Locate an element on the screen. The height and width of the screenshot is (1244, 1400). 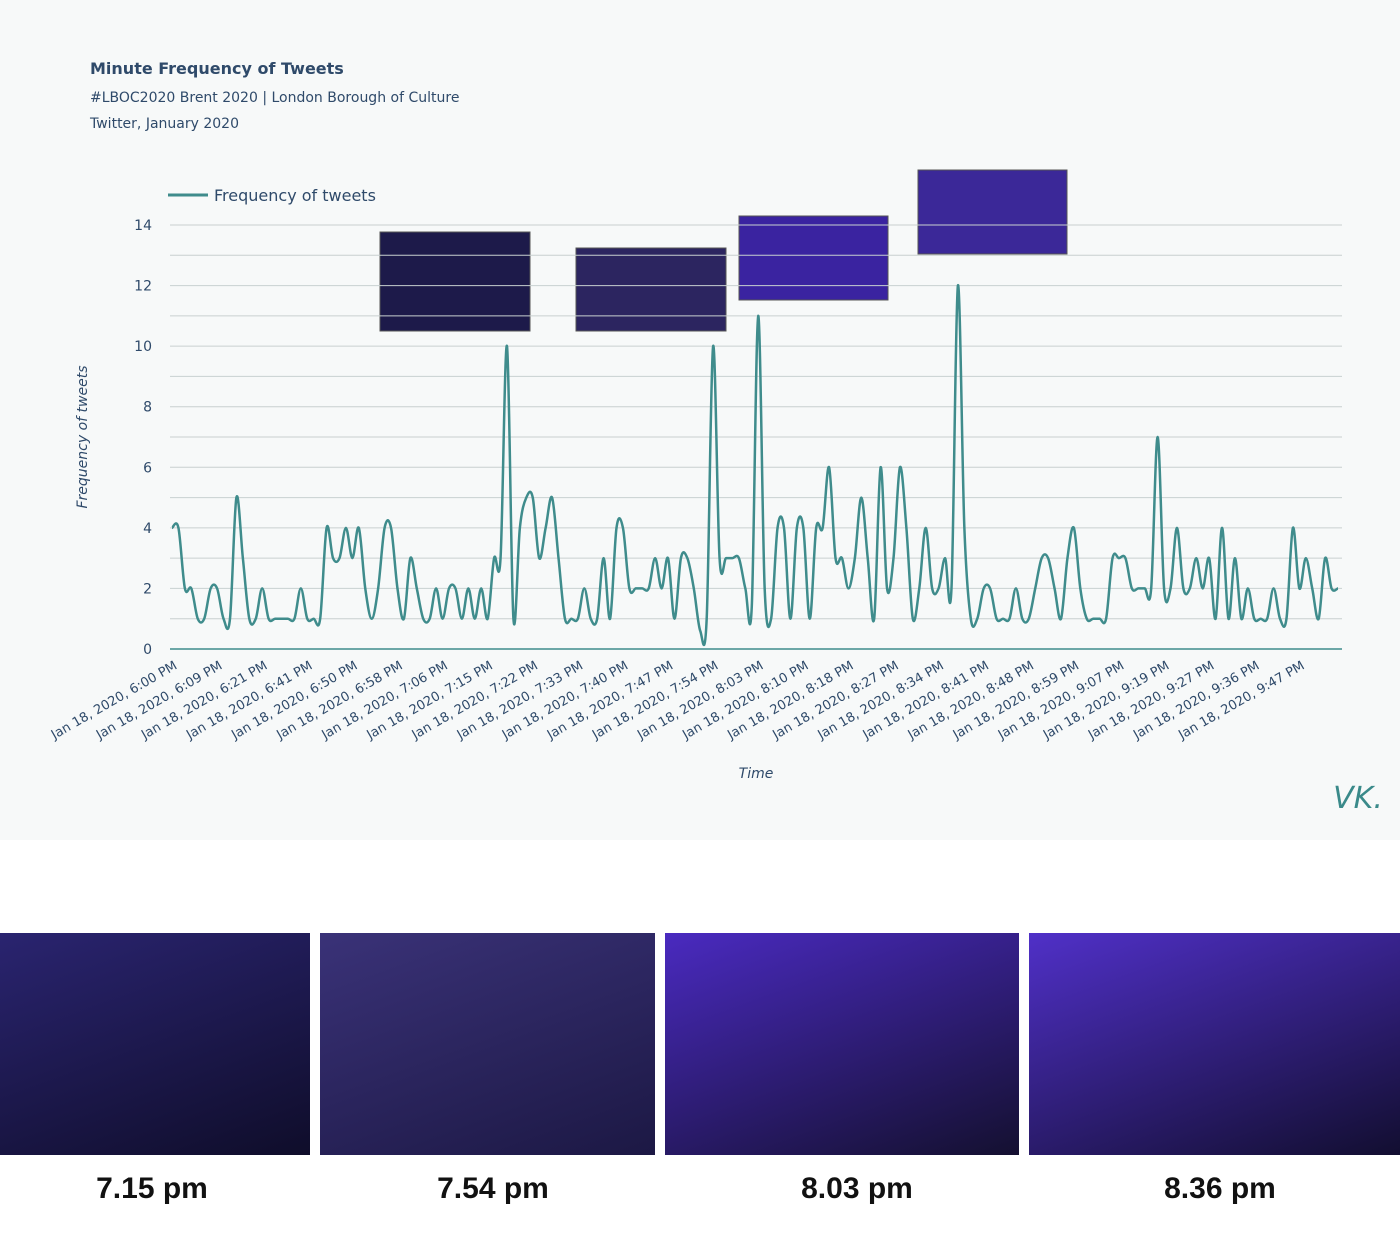
legend-label: Frequency of tweets is located at coordinates (295, 195).